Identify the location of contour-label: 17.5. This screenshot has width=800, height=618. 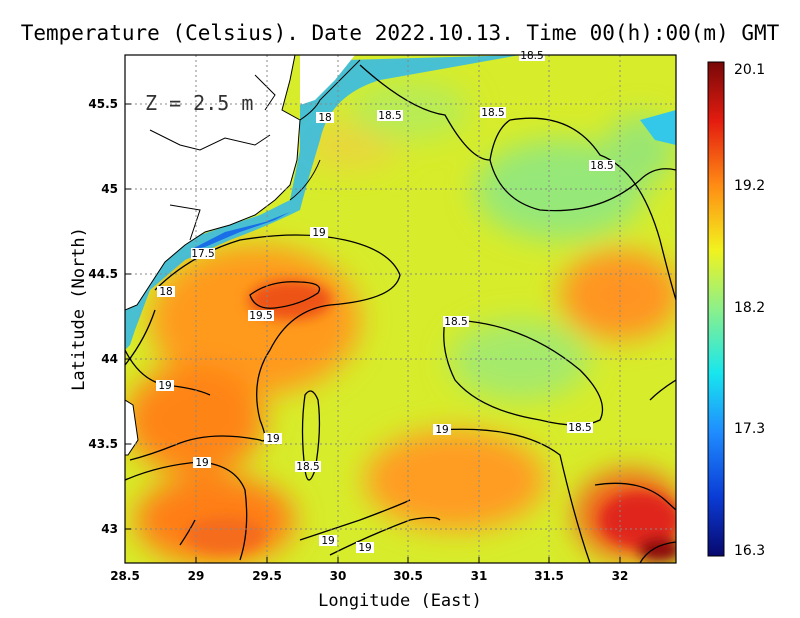
(203, 254).